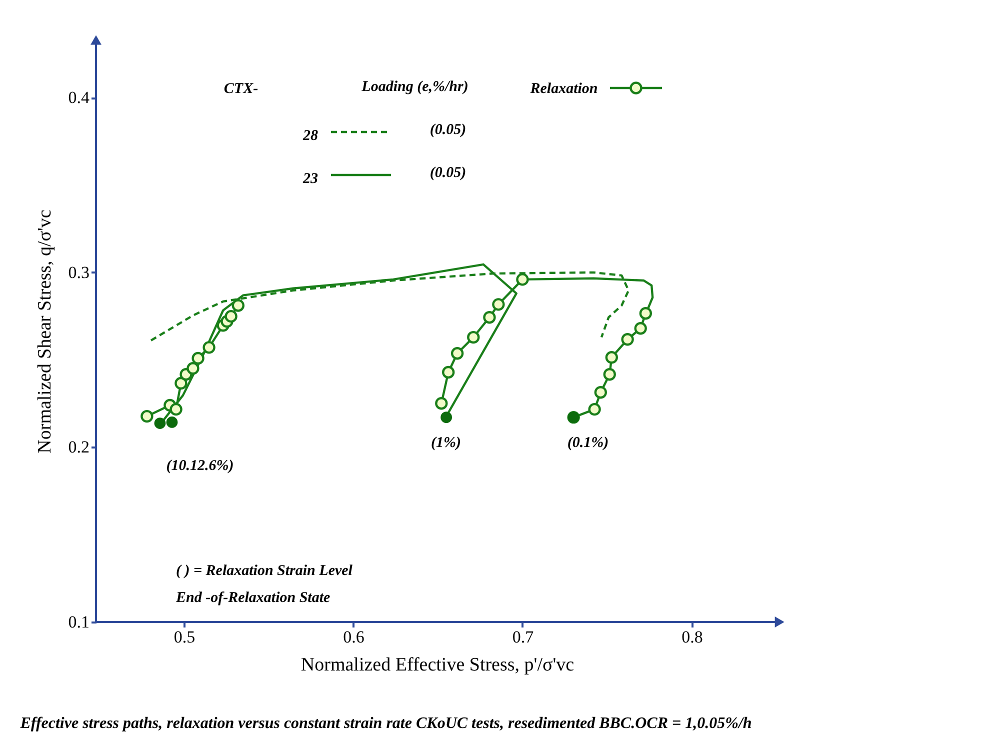  What do you see at coordinates (185, 637) in the screenshot?
I see `x-tick-label: 0.5` at bounding box center [185, 637].